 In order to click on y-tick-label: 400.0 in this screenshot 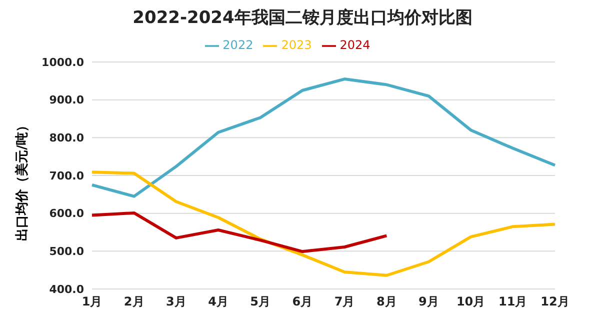, I will do `click(66, 289)`.